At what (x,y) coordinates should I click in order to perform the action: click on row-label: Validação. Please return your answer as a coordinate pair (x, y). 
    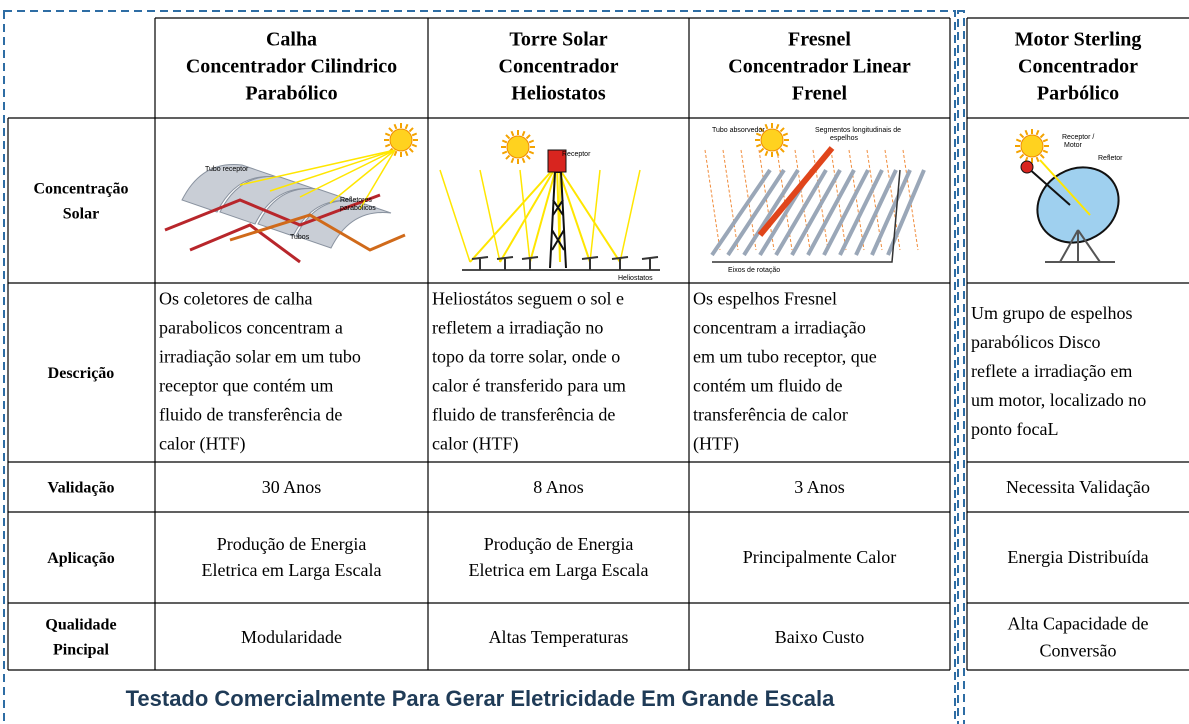
    Looking at the image, I should click on (81, 488).